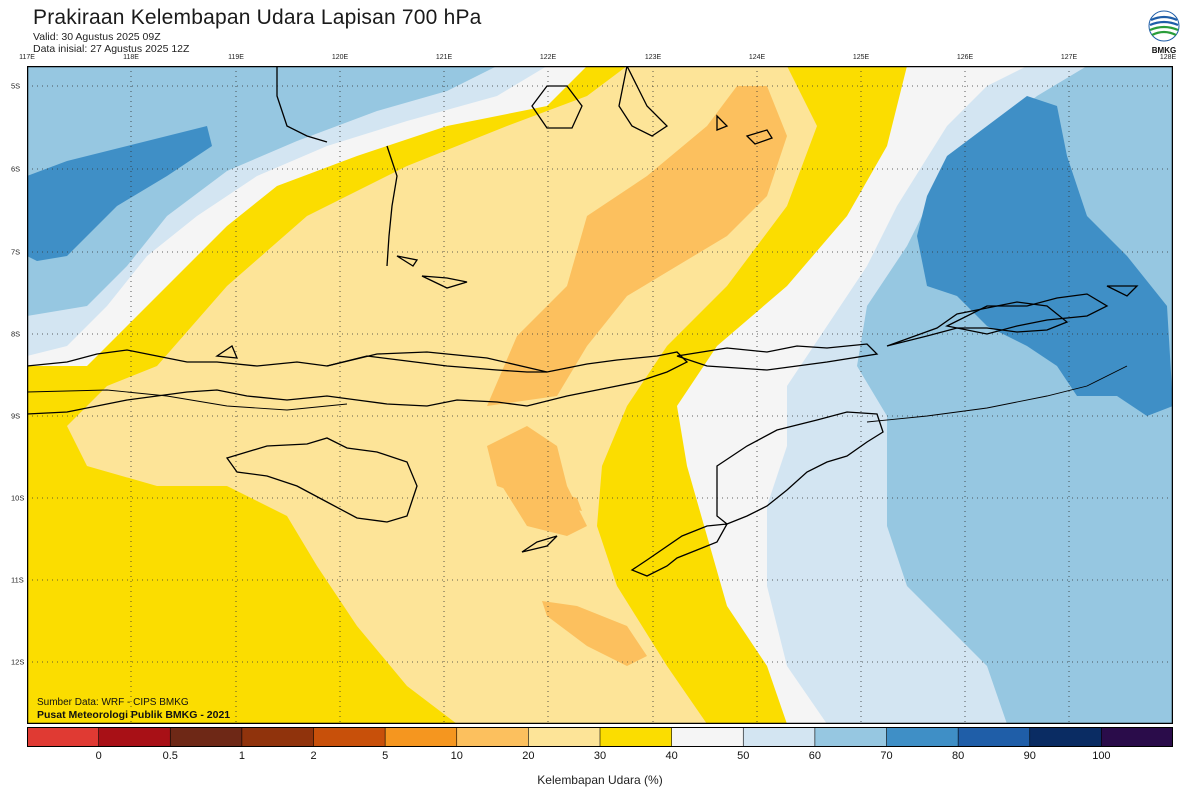 This screenshot has width=1200, height=800. I want to click on colorbar-tick-label: 0, so click(98, 756).